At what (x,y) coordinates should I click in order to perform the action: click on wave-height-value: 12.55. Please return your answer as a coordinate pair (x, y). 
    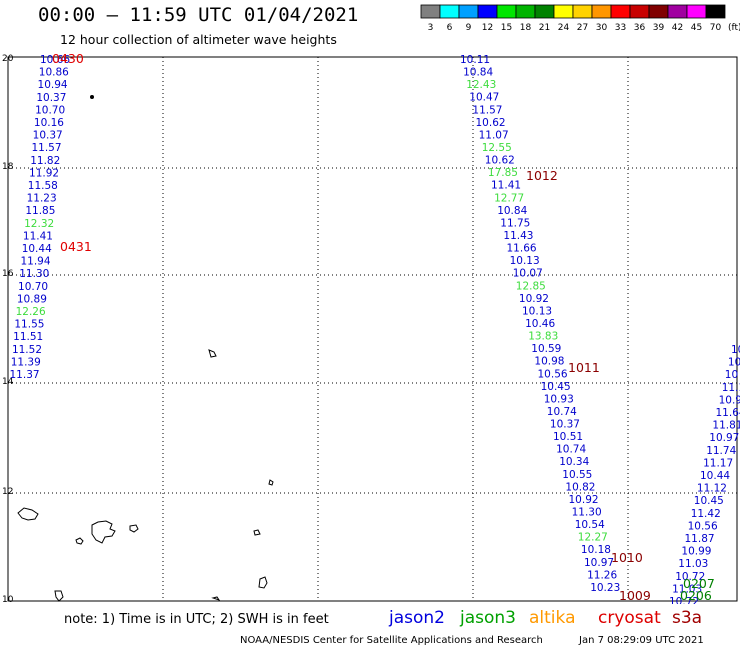
    Looking at the image, I should click on (497, 148).